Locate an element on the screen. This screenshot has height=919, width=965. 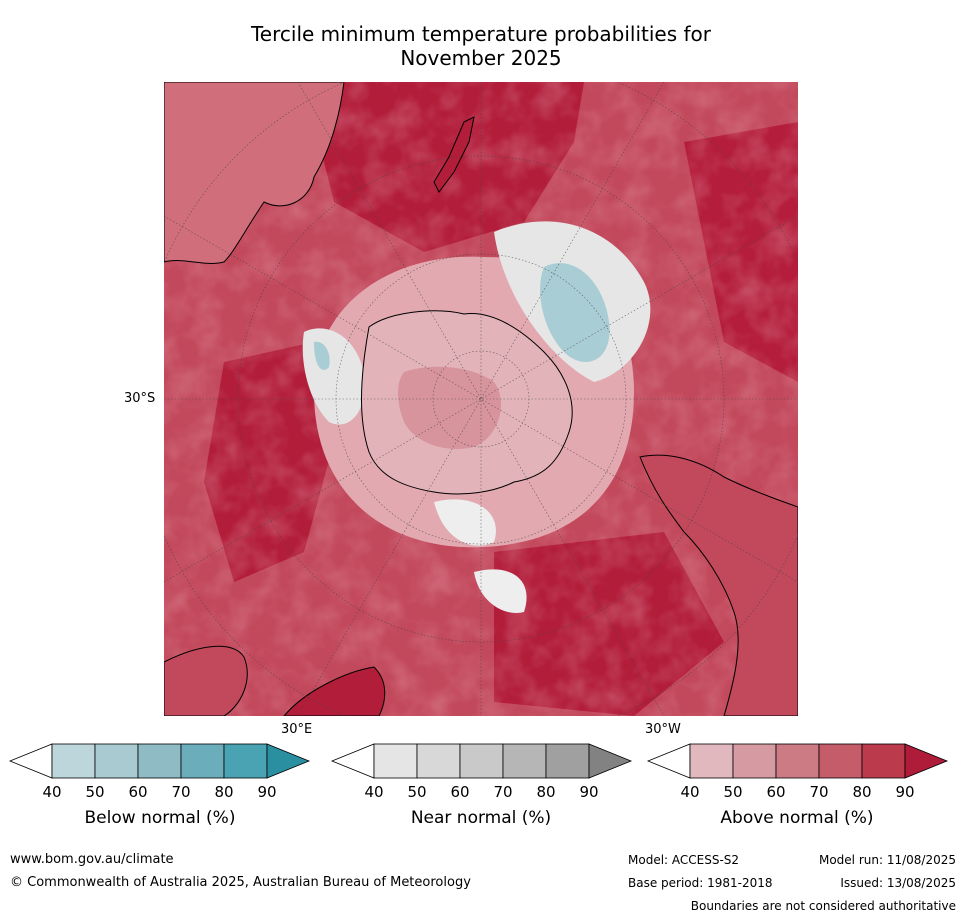
cbar-above-segment-low is located at coordinates (668, 761).